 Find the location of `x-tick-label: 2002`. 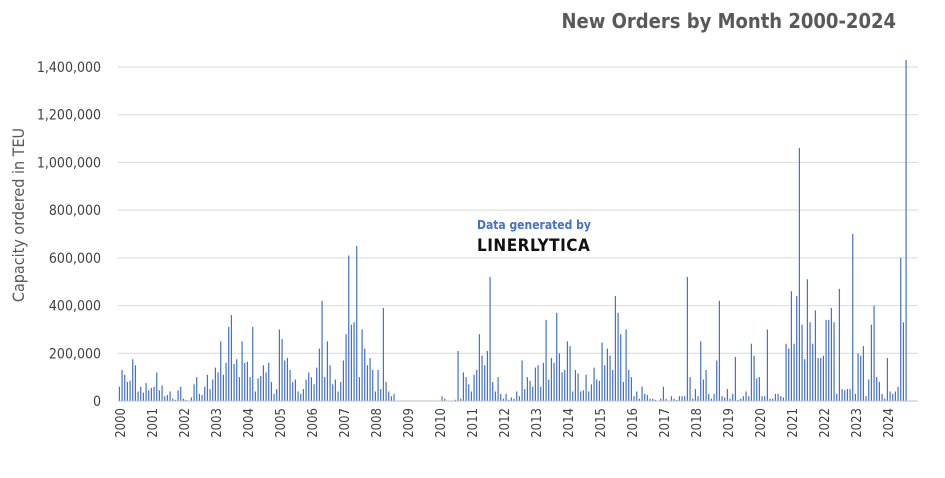

x-tick-label: 2002 is located at coordinates (185, 423).